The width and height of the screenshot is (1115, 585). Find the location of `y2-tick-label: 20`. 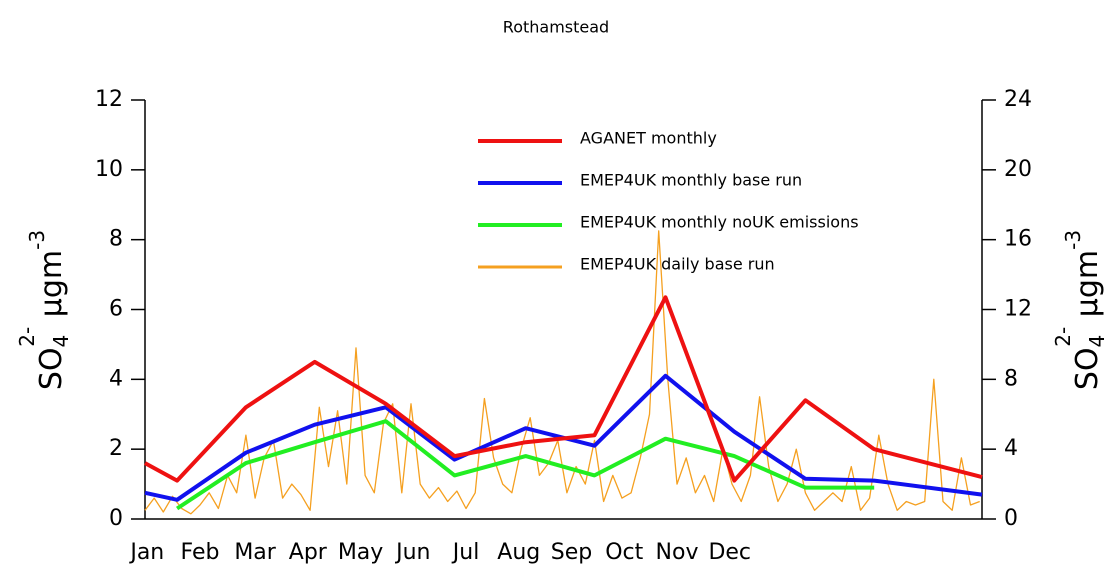

y2-tick-label: 20 is located at coordinates (1018, 169).